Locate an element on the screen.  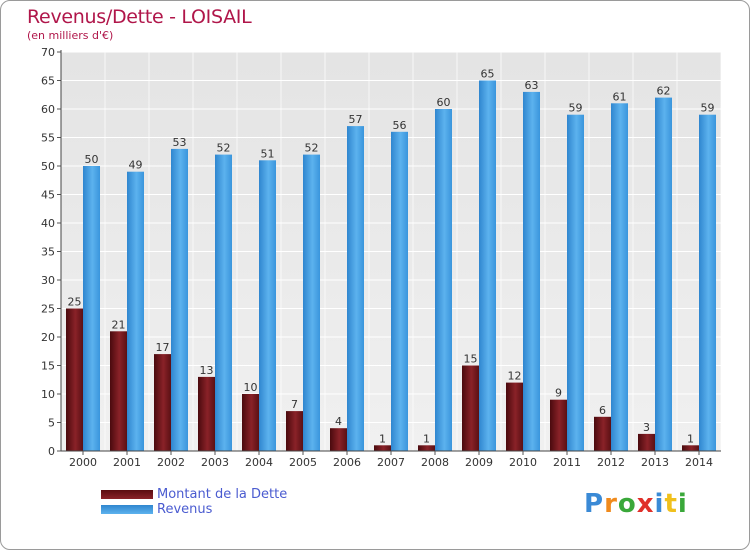
y-tick-label: 55 is located at coordinates (48, 138).